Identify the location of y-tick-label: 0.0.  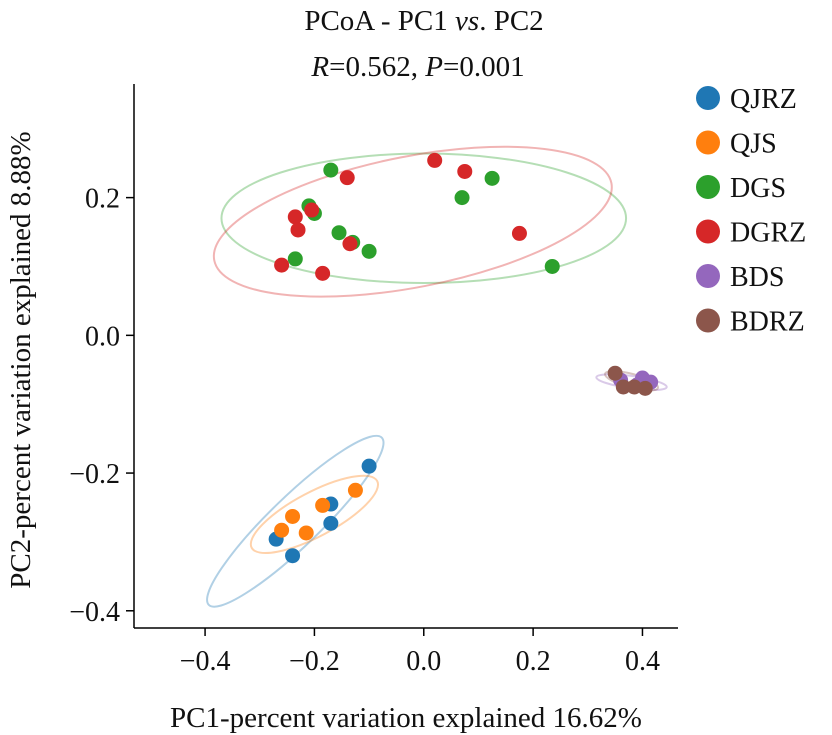
(102, 336).